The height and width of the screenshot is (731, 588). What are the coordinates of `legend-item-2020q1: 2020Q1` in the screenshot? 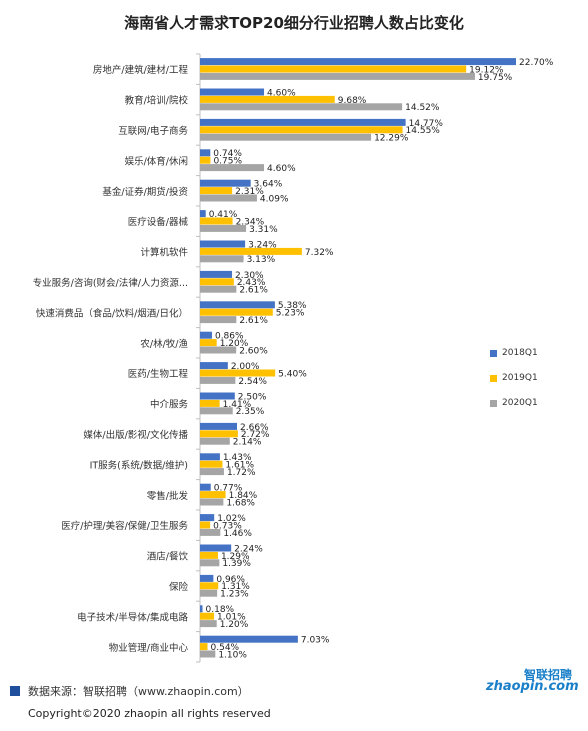 It's located at (514, 403).